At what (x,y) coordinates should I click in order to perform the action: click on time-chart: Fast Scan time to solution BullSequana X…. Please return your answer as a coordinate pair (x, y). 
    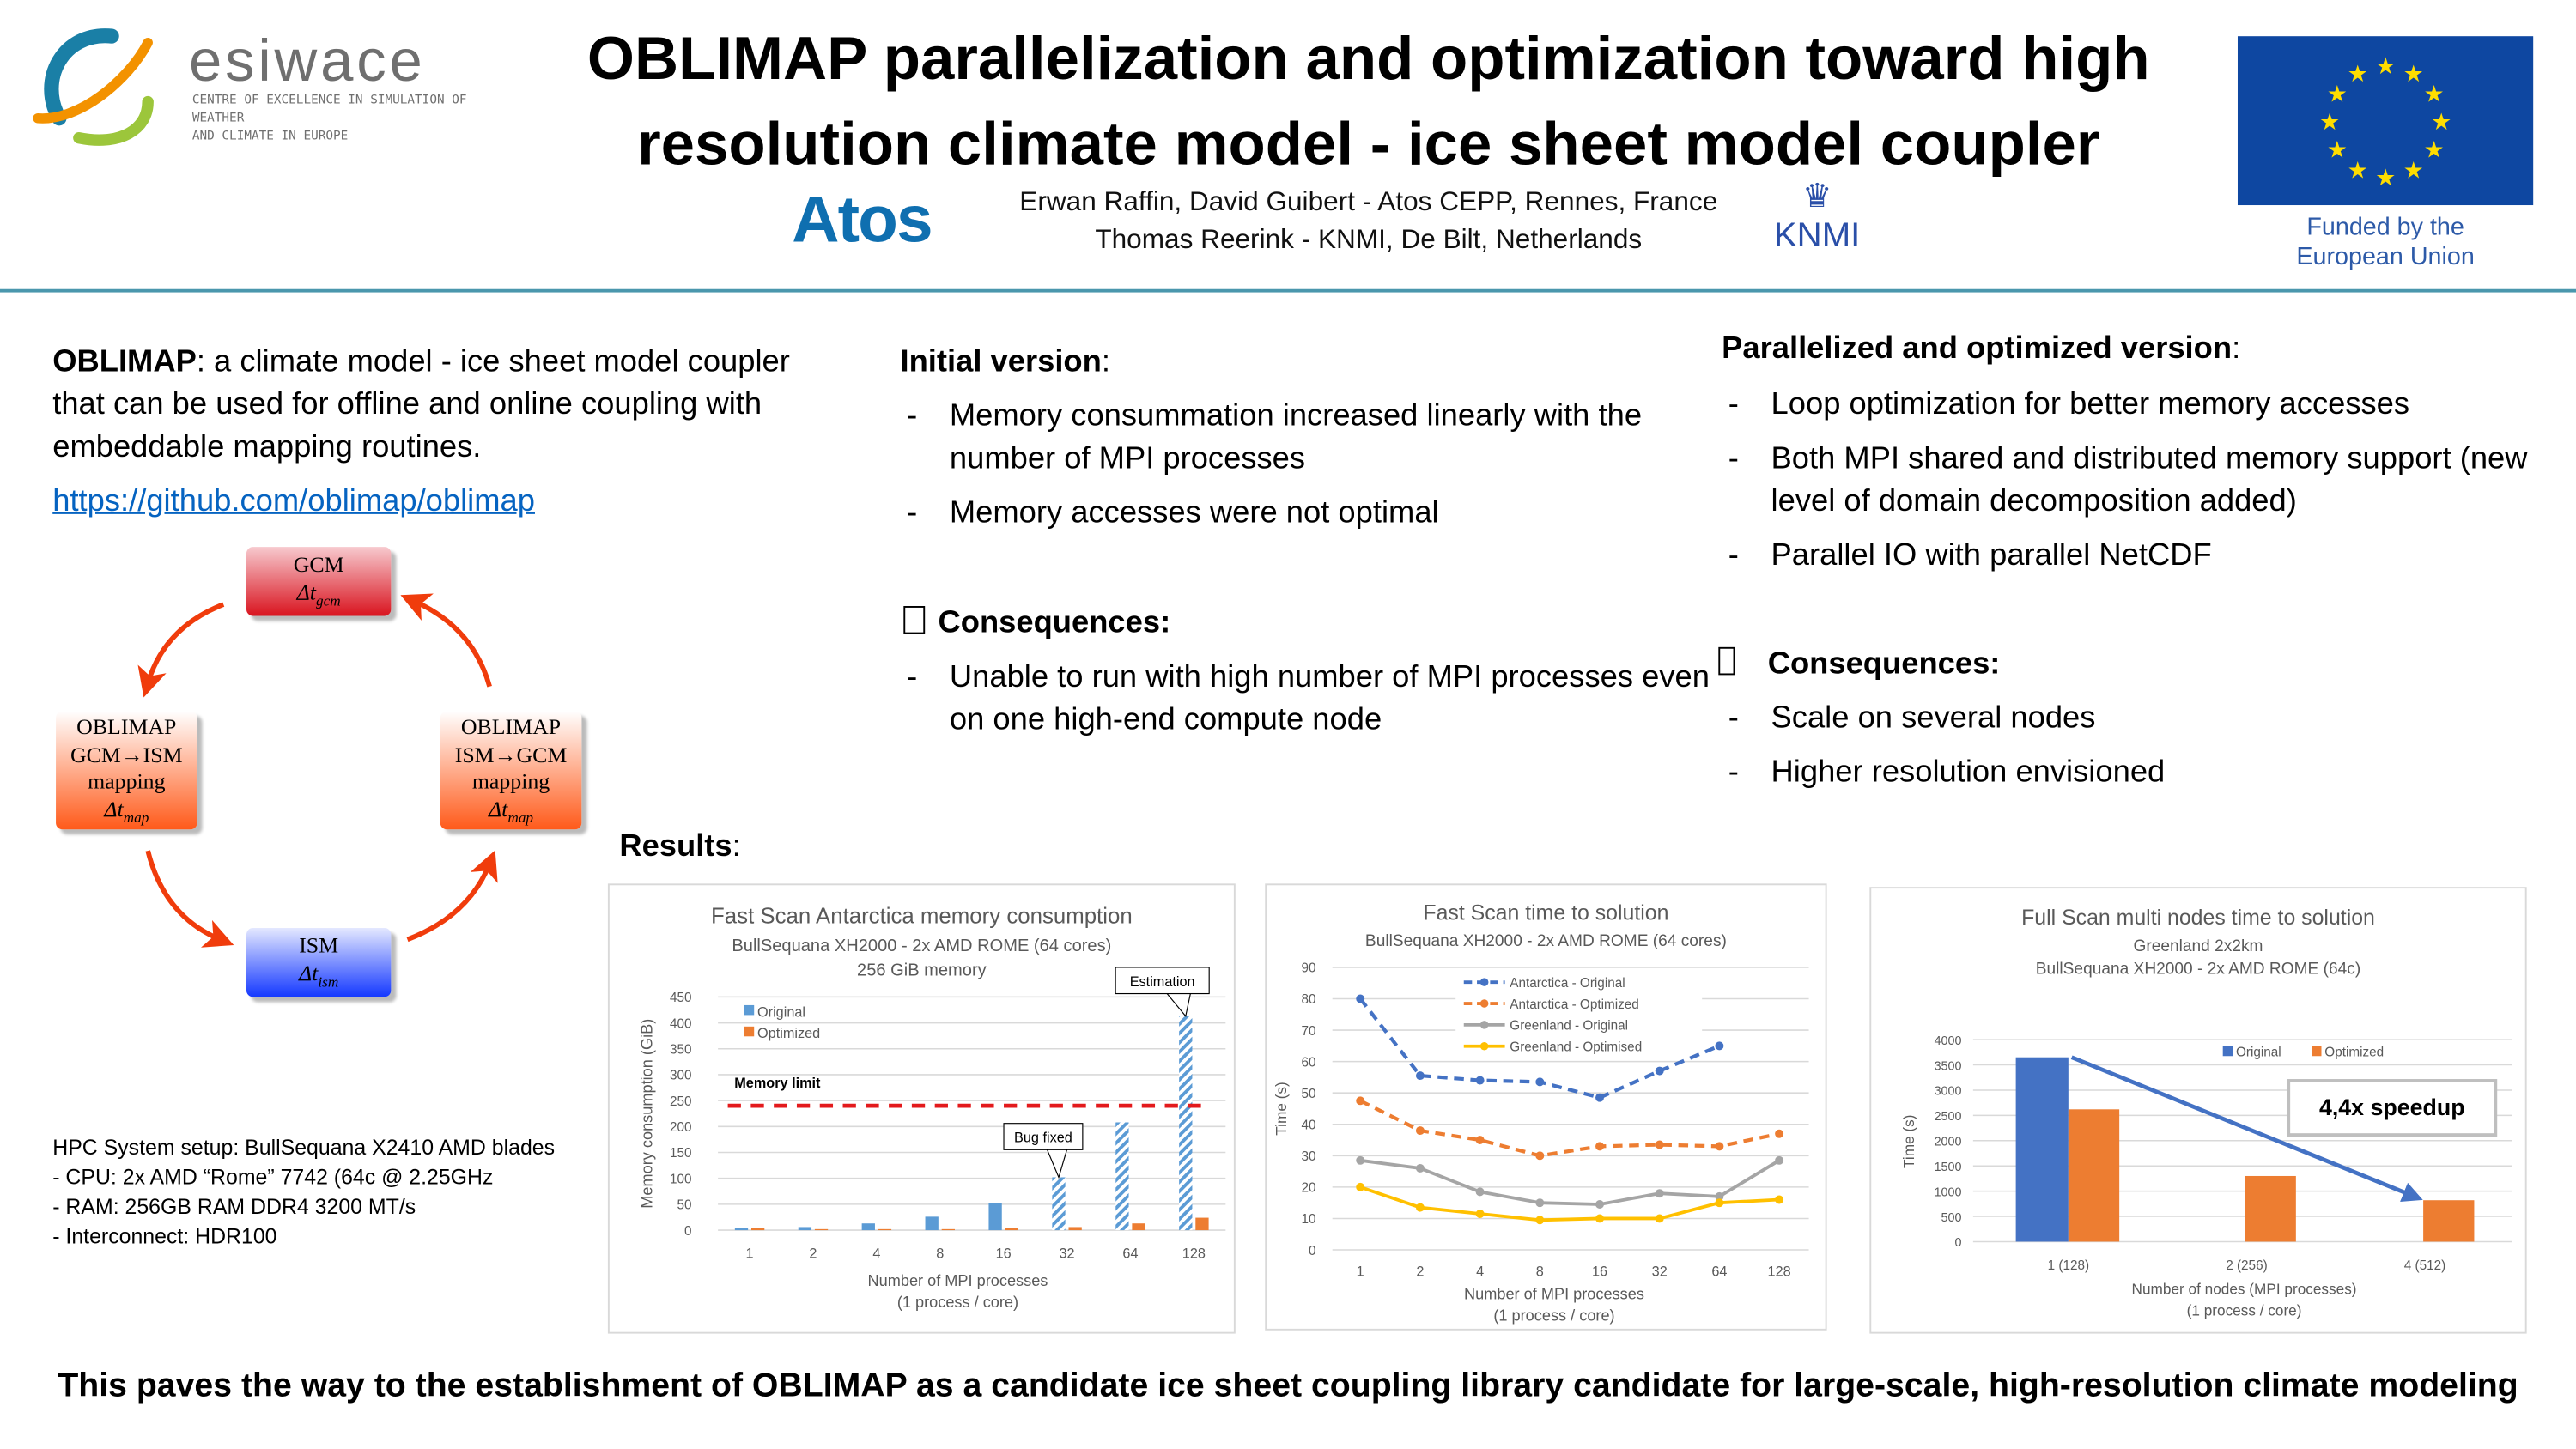
    Looking at the image, I should click on (1546, 1107).